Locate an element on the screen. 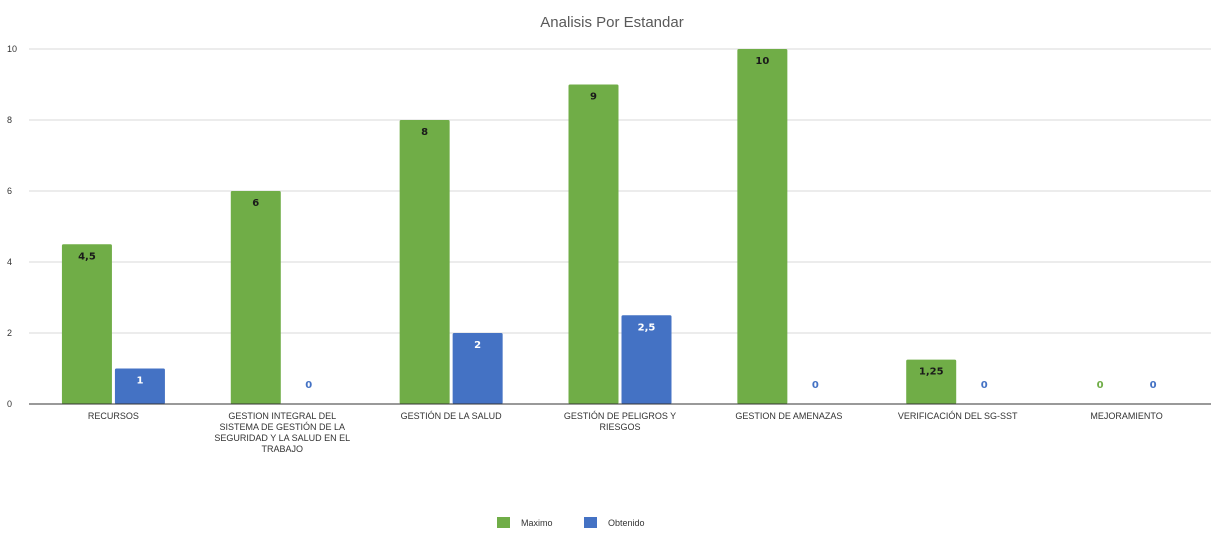 This screenshot has width=1211, height=536. x-category-label-line: GESTIÓN DE PELIGROS Y is located at coordinates (620, 416).